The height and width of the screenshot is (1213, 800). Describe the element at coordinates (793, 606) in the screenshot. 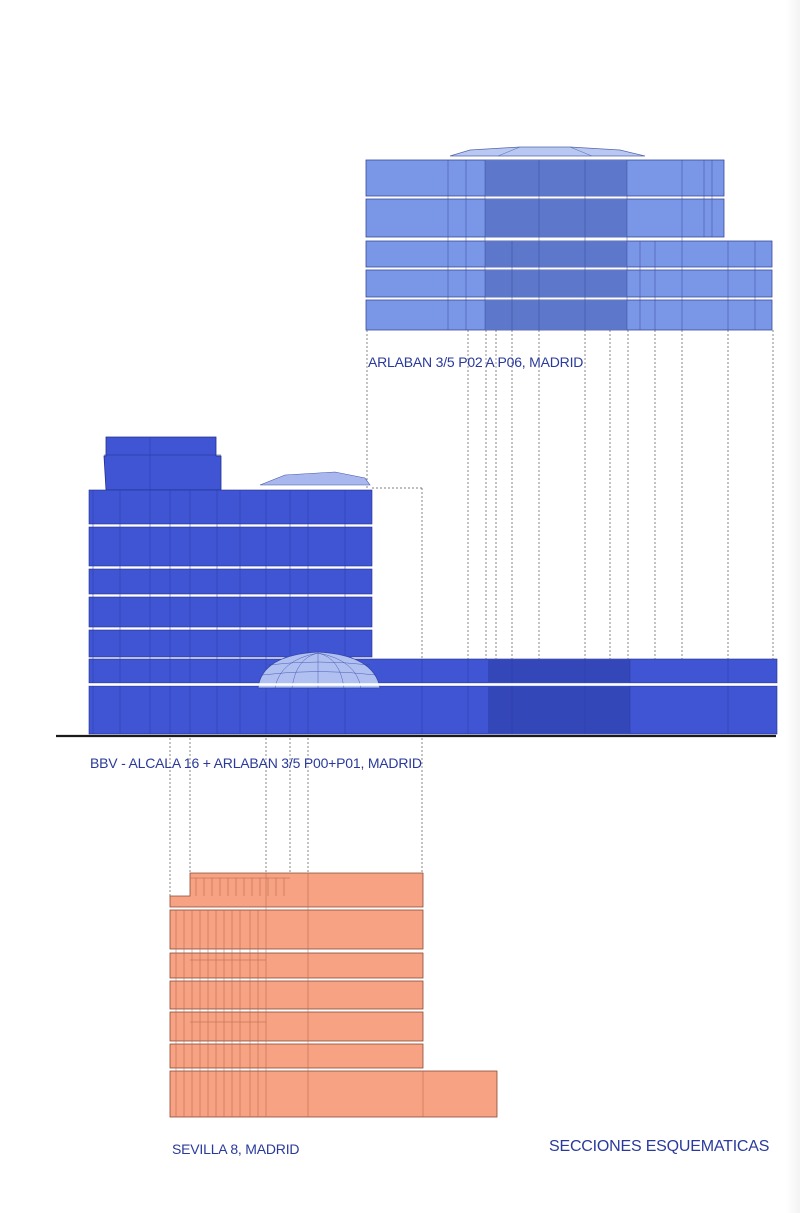

I see `page-edge` at that location.